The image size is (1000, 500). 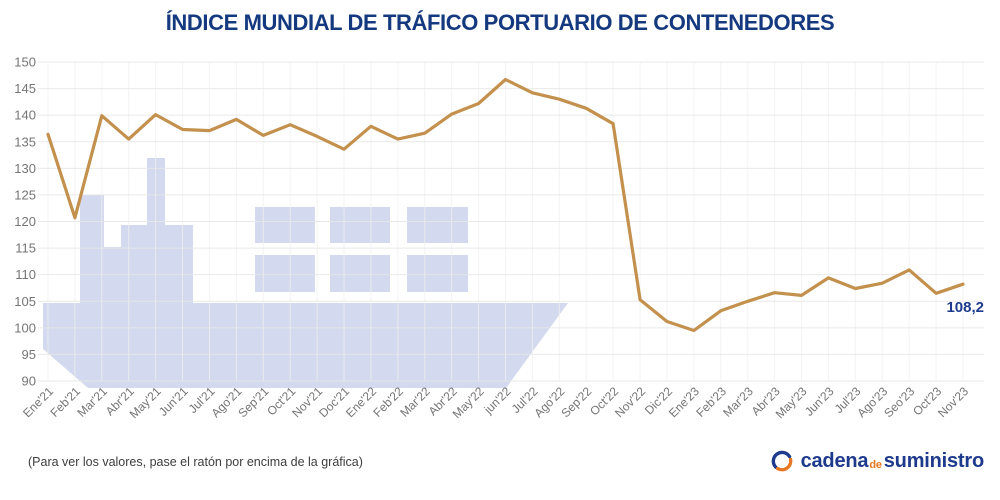 I want to click on logo-word-de: de, so click(x=875, y=464).